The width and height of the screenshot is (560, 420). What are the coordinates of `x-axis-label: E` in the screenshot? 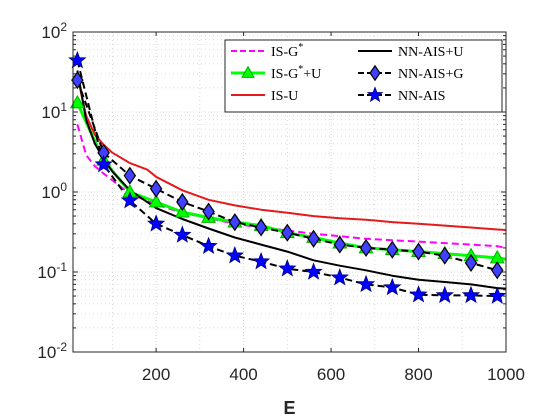 It's located at (289, 408).